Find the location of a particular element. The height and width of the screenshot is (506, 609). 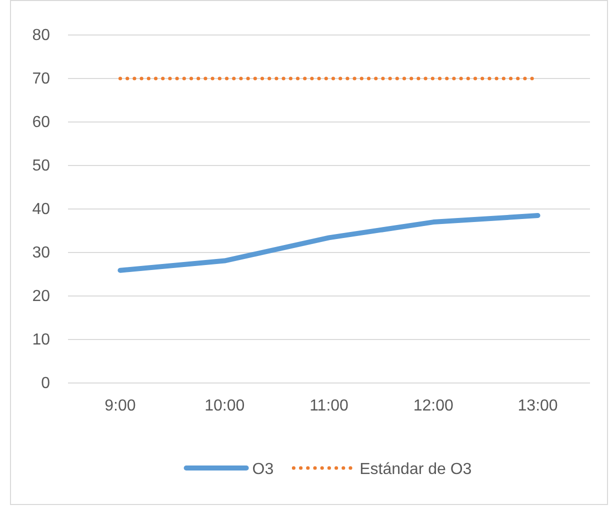

x-tick-label: 12:00 is located at coordinates (433, 405).